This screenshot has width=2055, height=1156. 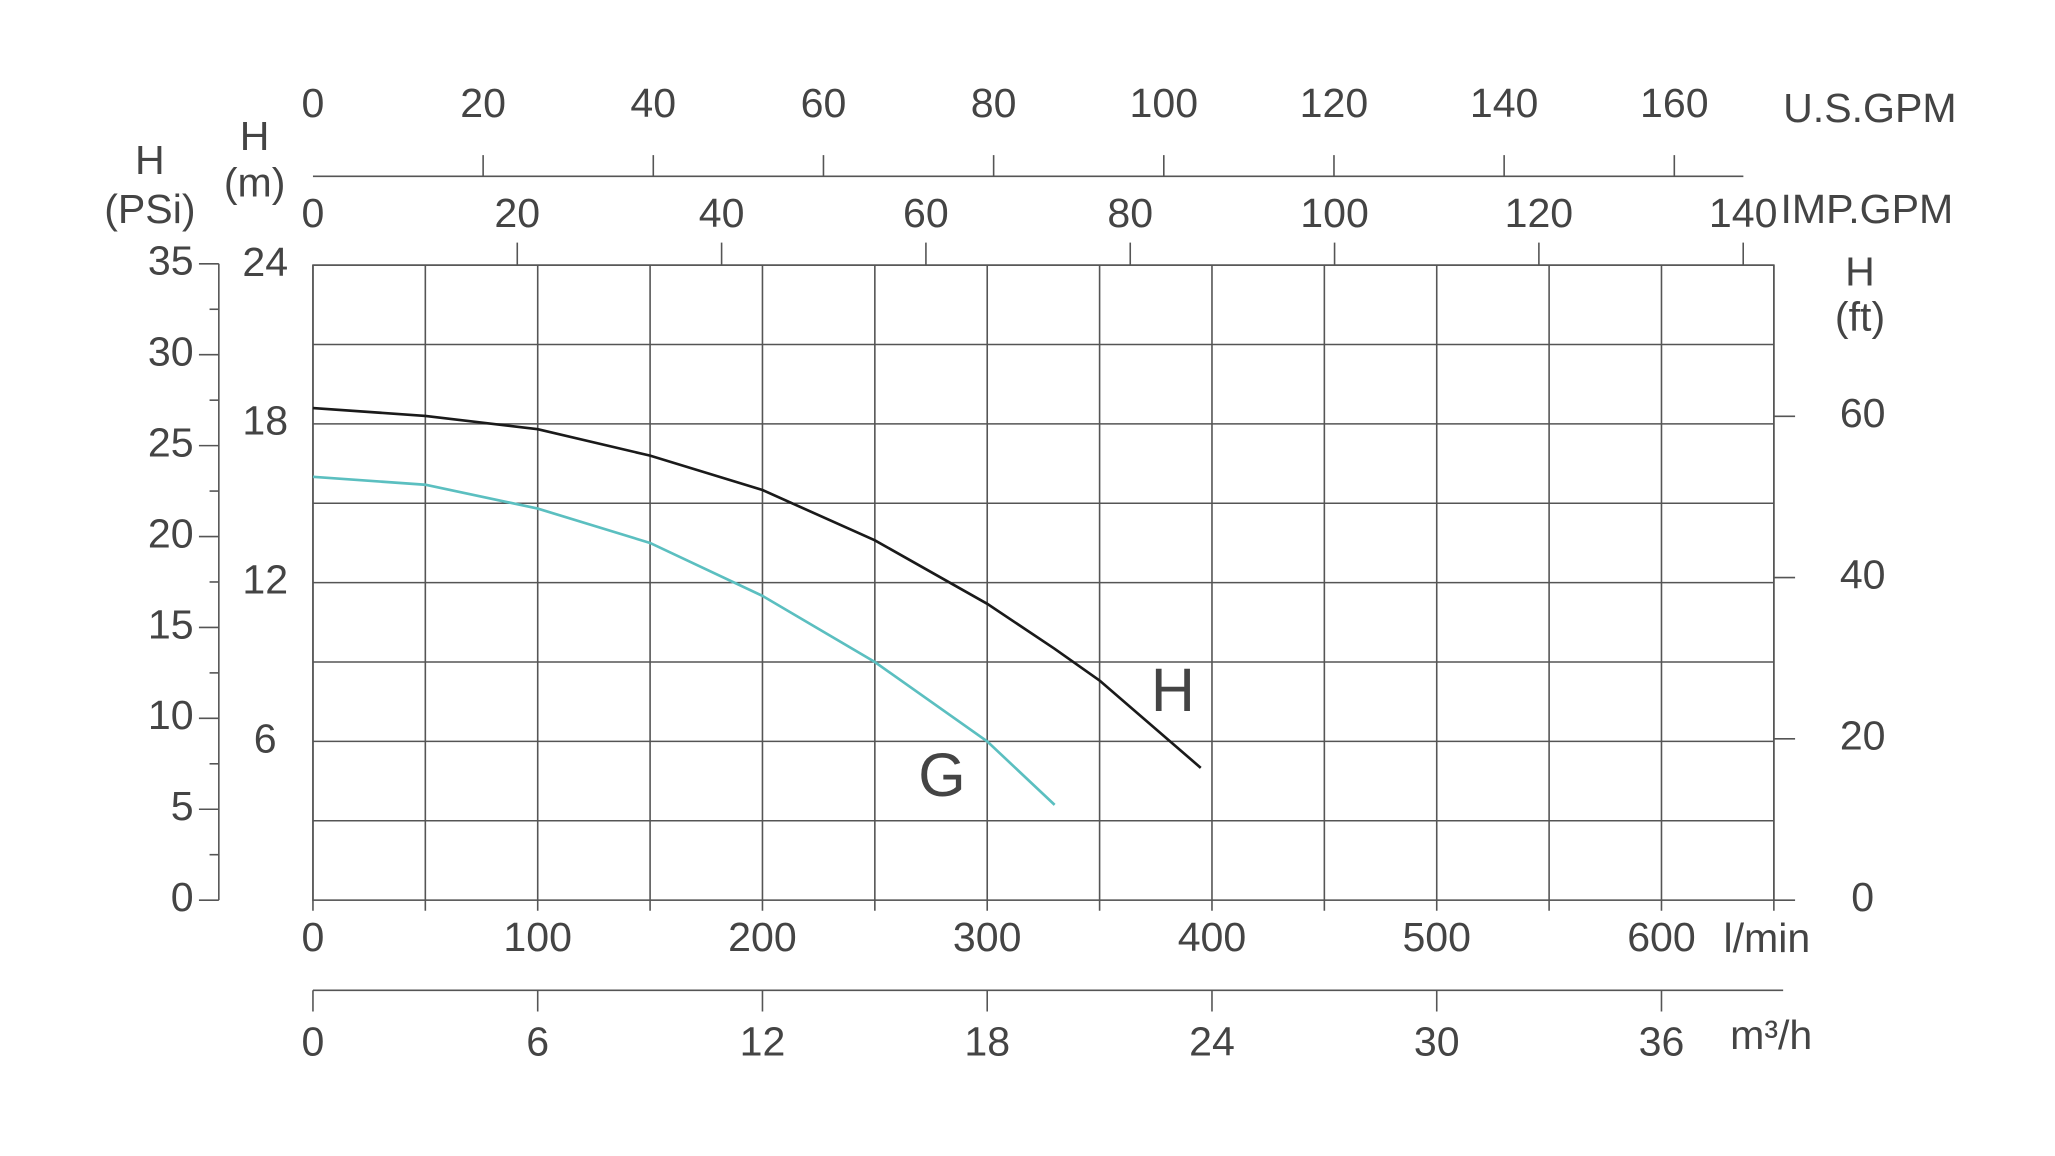 What do you see at coordinates (941, 775) in the screenshot?
I see `curve-label: G` at bounding box center [941, 775].